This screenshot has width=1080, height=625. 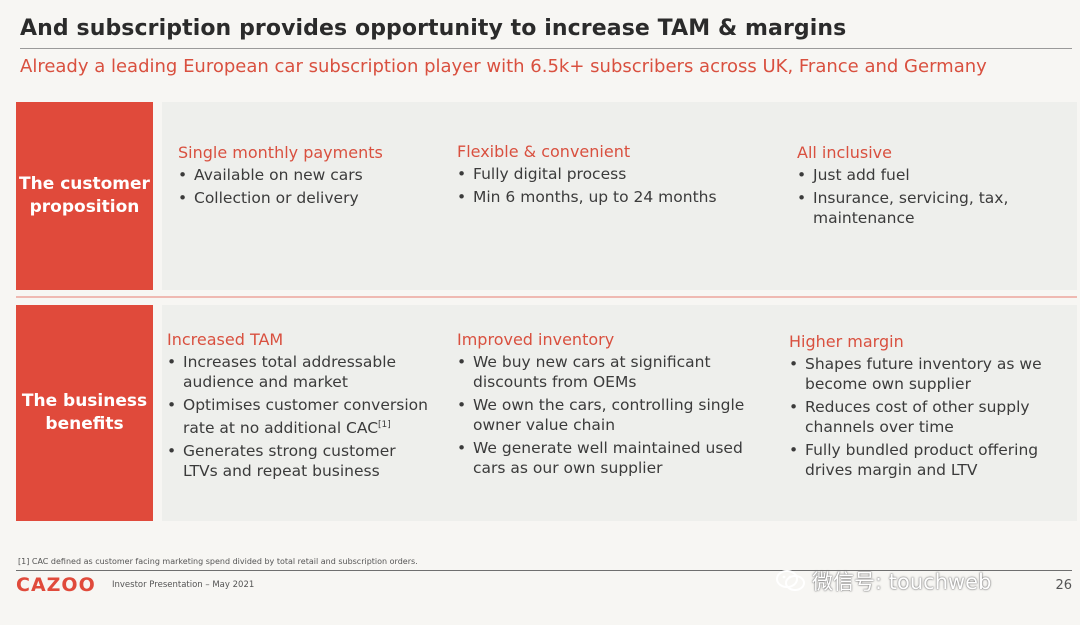 I want to click on bullet-item: Fully digital process, so click(x=612, y=174).